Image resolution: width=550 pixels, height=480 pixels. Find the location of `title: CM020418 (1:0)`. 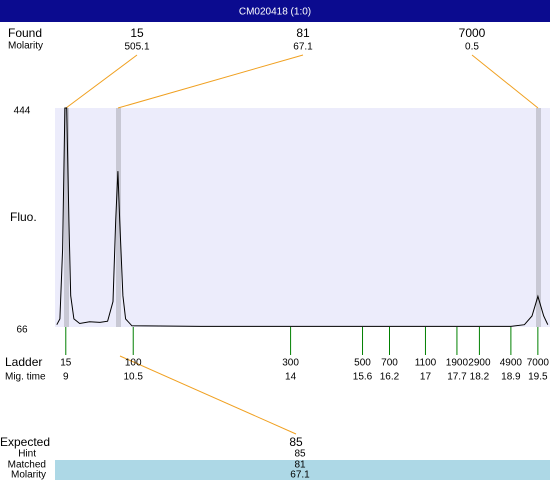

title: CM020418 (1:0) is located at coordinates (275, 12).